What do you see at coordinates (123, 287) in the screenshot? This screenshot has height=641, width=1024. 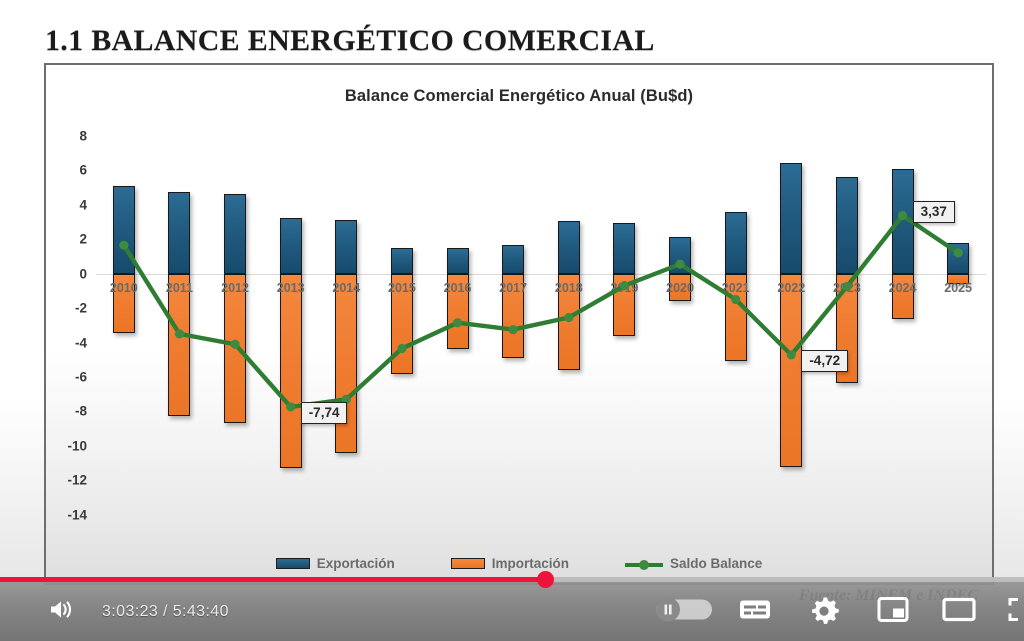 I see `x-tick-label: 2010` at bounding box center [123, 287].